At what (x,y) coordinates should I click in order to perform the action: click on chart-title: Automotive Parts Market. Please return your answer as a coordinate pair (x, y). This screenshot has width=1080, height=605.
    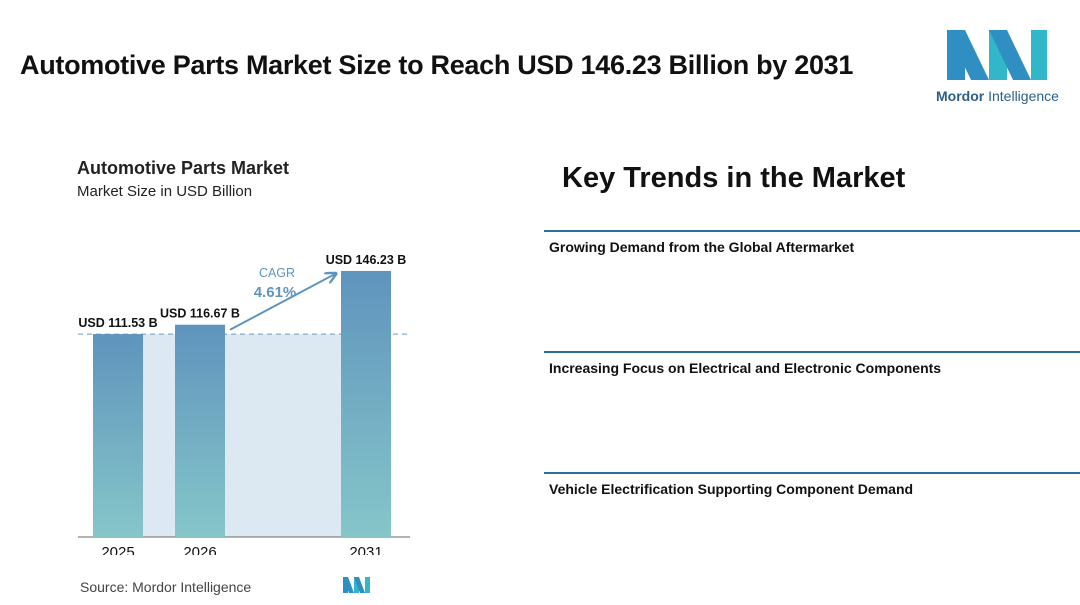
    Looking at the image, I should click on (183, 168).